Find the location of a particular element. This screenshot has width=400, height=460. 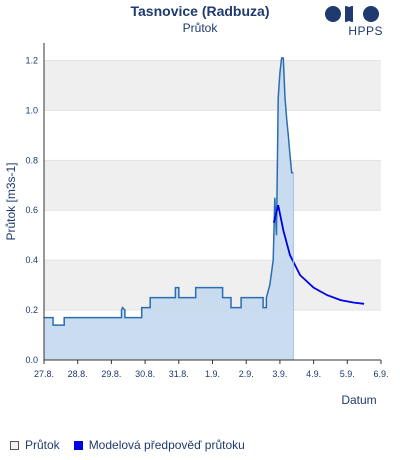

x-tick-label: 28.8. is located at coordinates (78, 374).